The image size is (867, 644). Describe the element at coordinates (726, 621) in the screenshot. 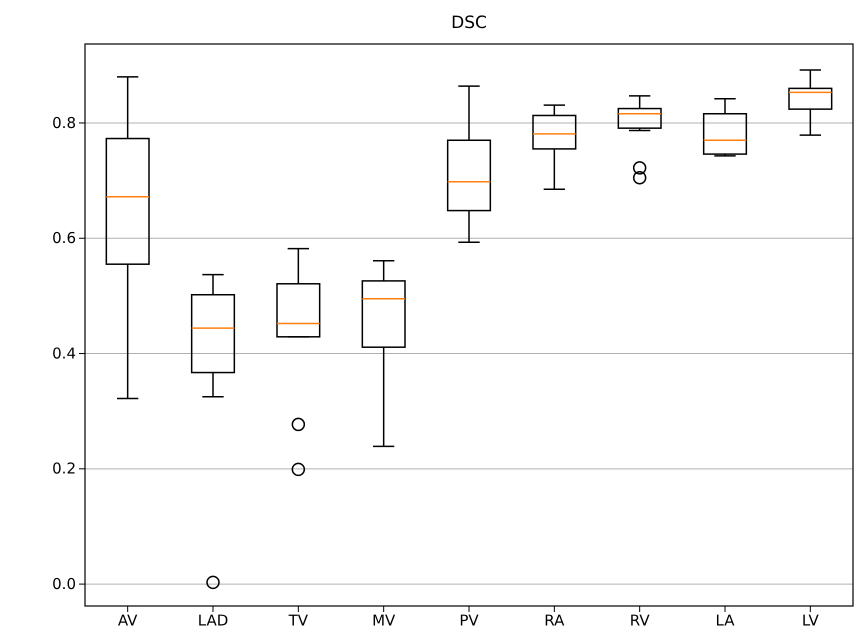

I see `x-tick-label: LA` at that location.